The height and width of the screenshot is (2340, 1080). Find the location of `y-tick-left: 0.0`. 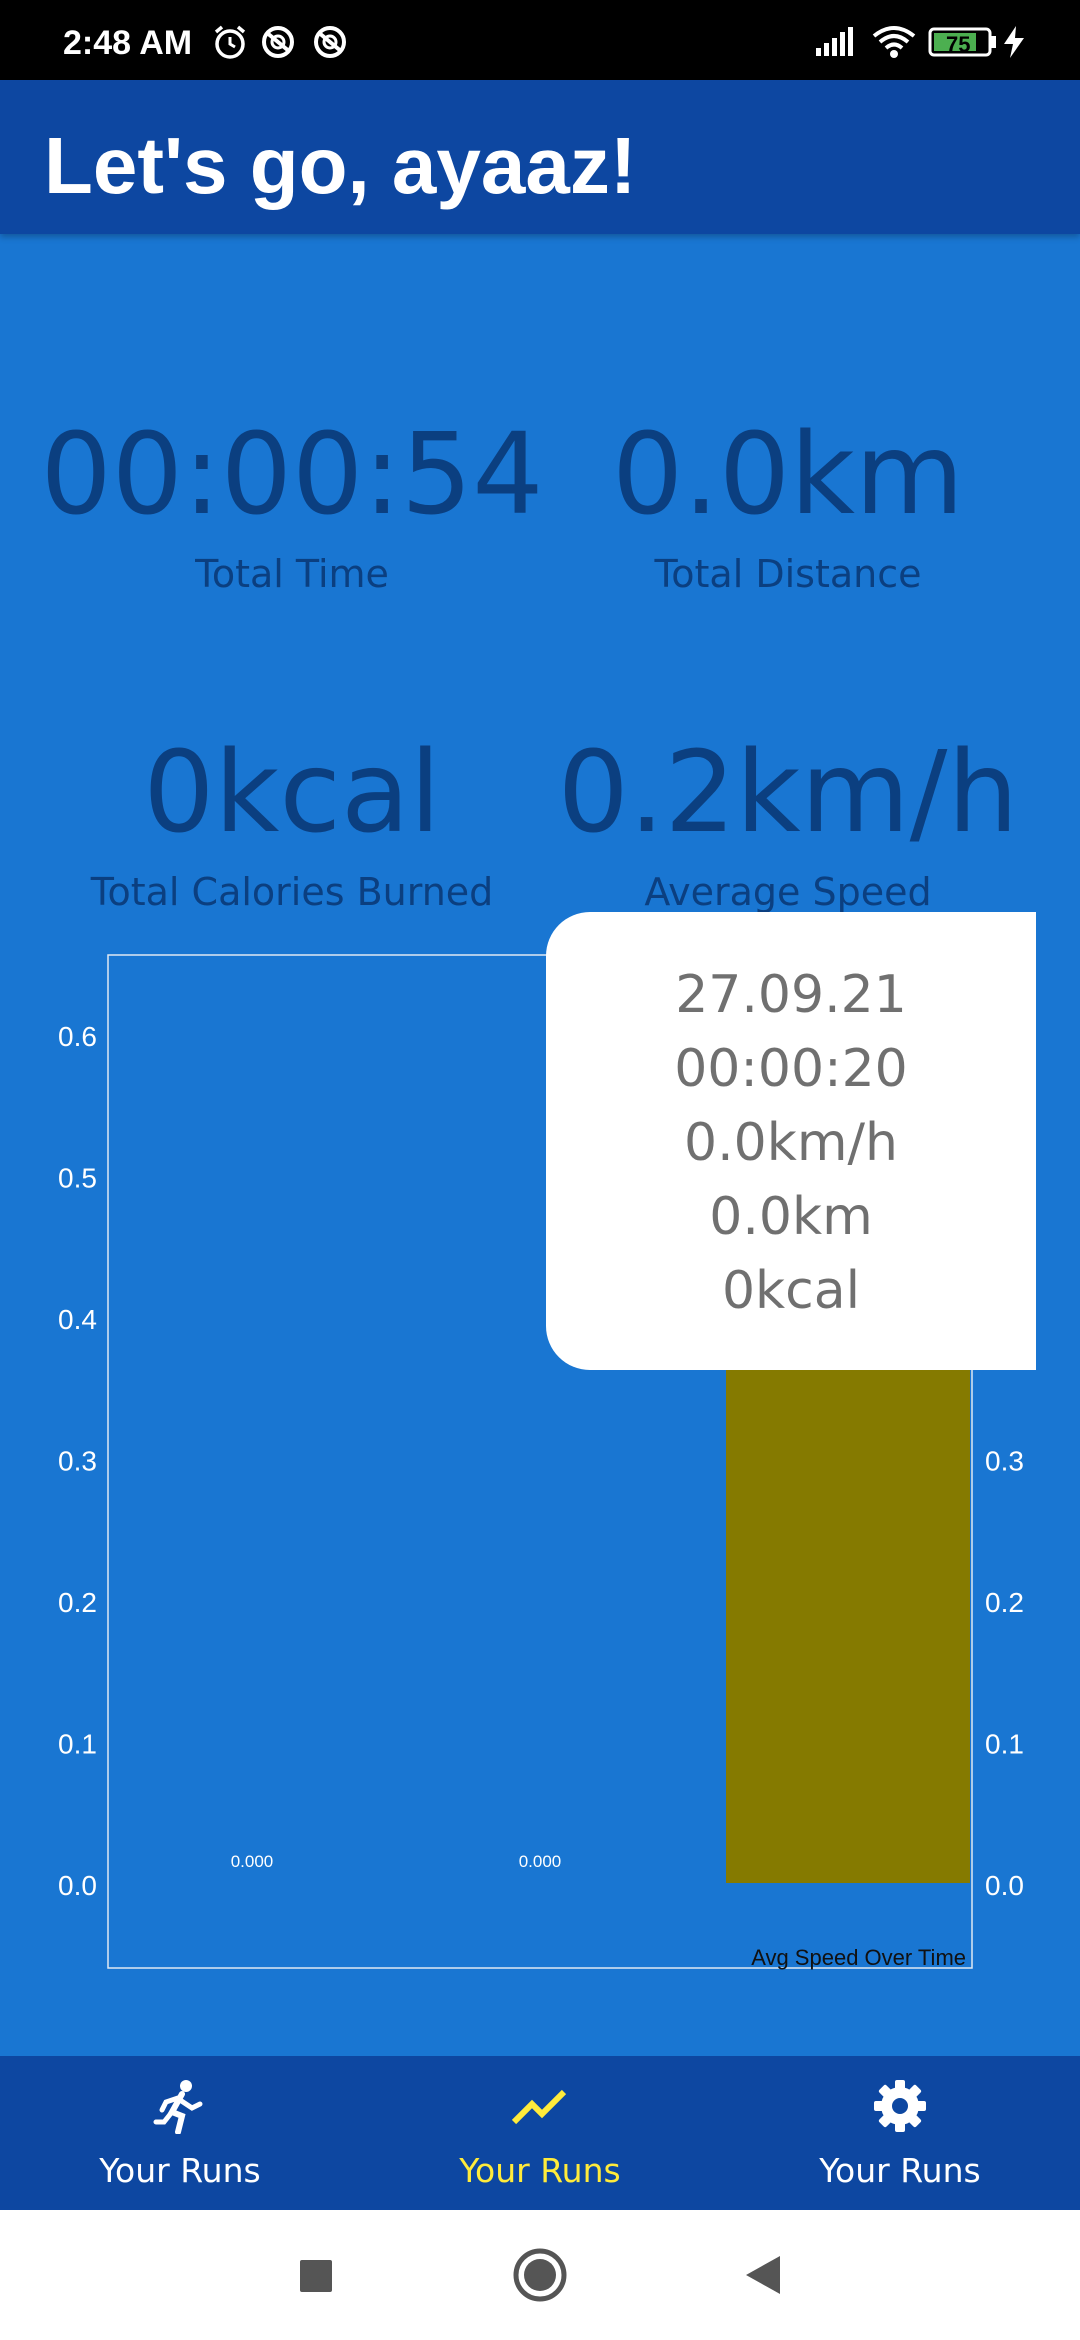

y-tick-left: 0.0 is located at coordinates (77, 1885).